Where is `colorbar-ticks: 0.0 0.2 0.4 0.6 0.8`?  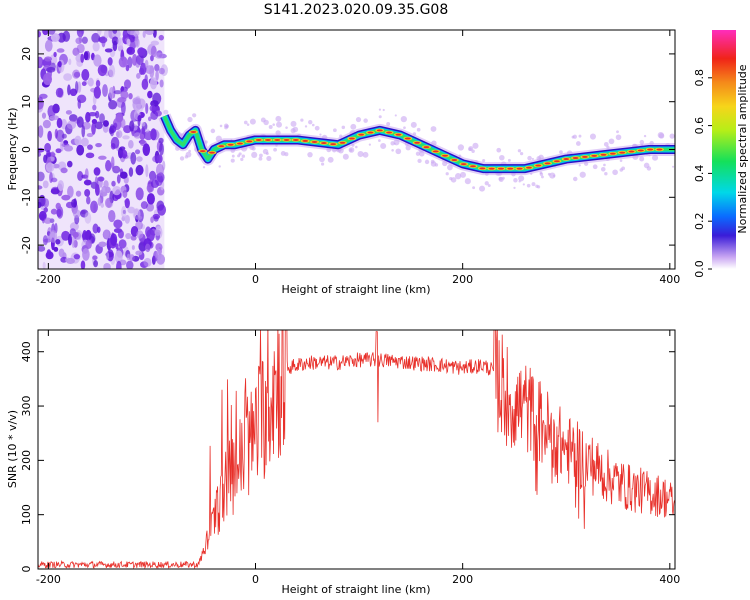 colorbar-ticks: 0.0 0.2 0.4 0.6 0.8 is located at coordinates (702, 173).